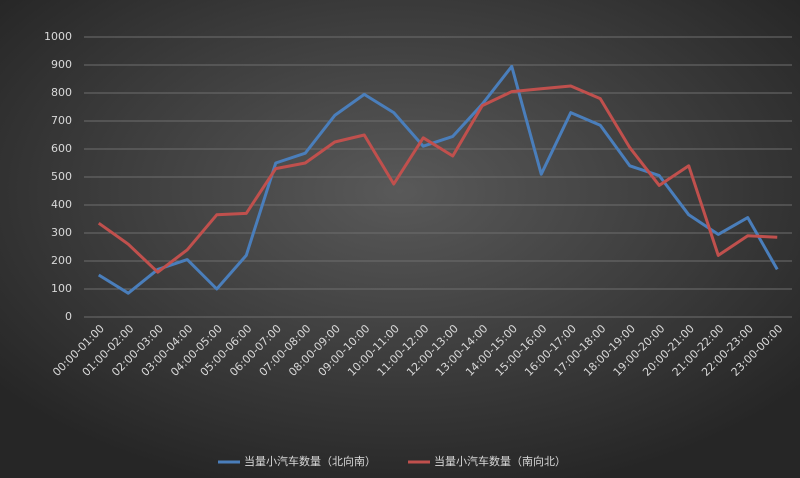  What do you see at coordinates (500, 461) in the screenshot?
I see `legend-label: 当量小汽车数量（南向北）` at bounding box center [500, 461].